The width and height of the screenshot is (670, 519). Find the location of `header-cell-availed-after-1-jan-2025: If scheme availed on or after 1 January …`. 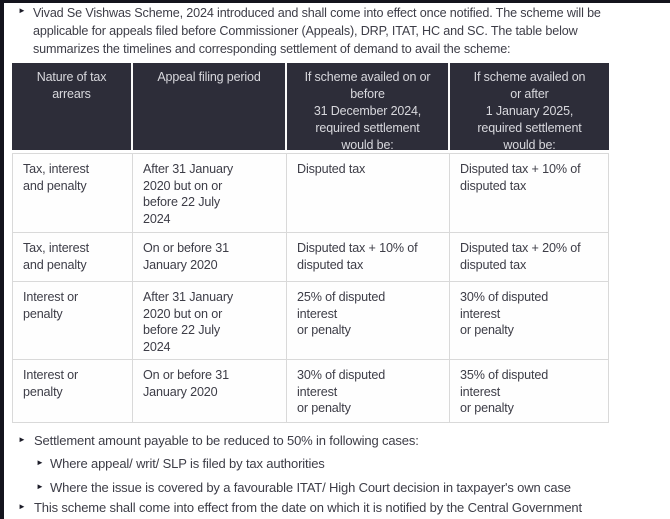

header-cell-availed-after-1-jan-2025: If scheme availed on or after 1 January … is located at coordinates (529, 111).